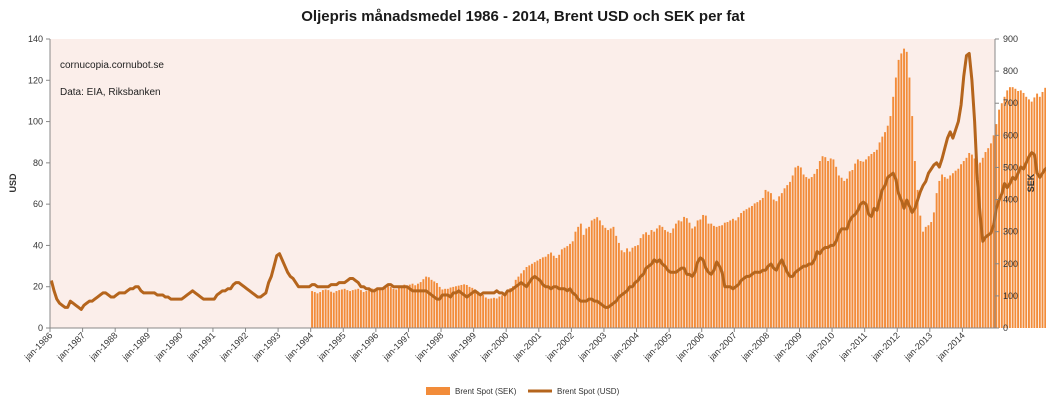 This screenshot has height=400, width=1046. What do you see at coordinates (201, 346) in the screenshot?
I see `x-tick-label: jan-1991` at bounding box center [201, 346].